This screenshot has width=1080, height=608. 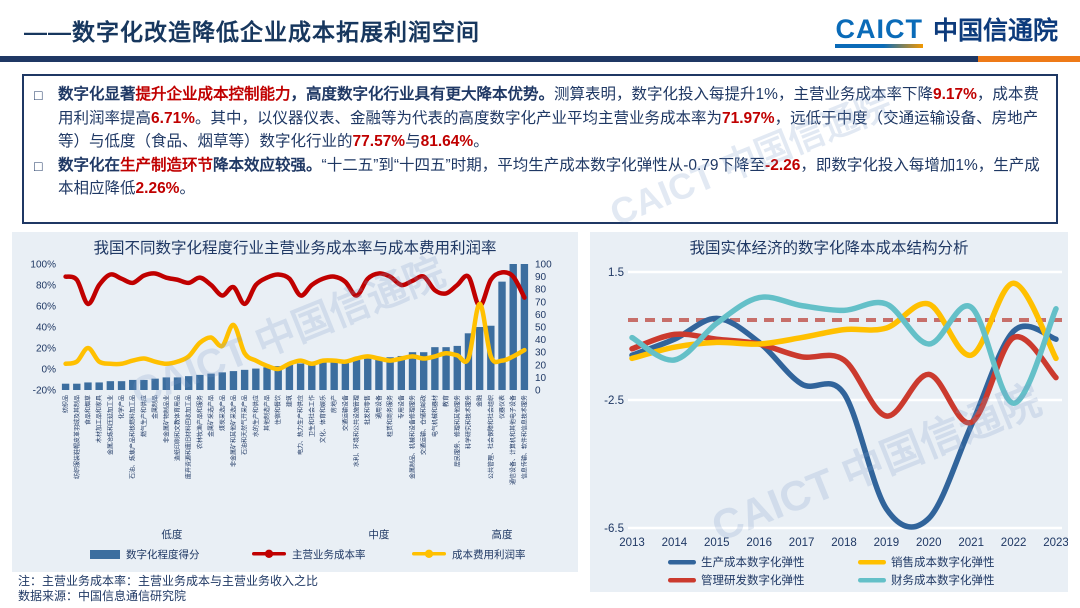 I want to click on svg-text: 20, so click(x=541, y=365).